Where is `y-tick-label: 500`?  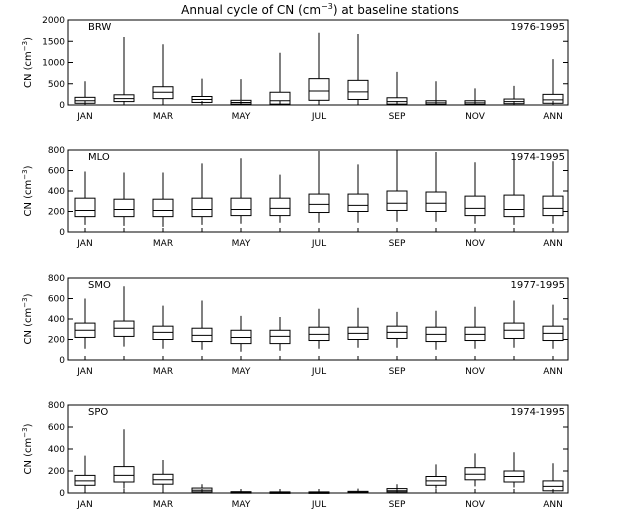 y-tick-label: 500 is located at coordinates (56, 85).